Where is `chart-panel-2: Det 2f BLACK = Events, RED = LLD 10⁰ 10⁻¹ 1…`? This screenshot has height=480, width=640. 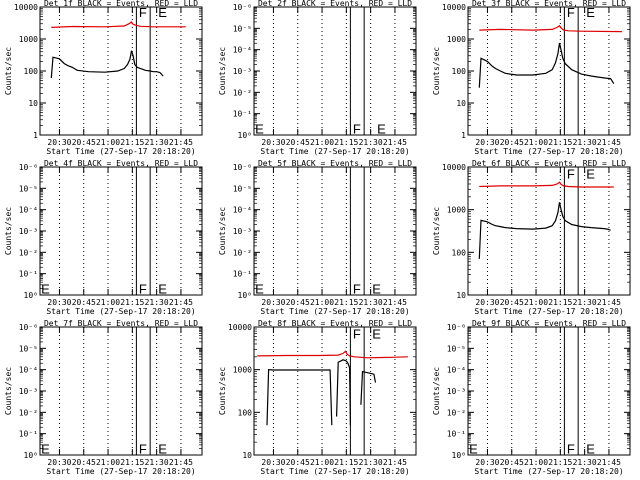 chart-panel-2: Det 2f BLACK = Events, RED = LLD 10⁰ 10⁻¹ 1… is located at coordinates (317, 78).